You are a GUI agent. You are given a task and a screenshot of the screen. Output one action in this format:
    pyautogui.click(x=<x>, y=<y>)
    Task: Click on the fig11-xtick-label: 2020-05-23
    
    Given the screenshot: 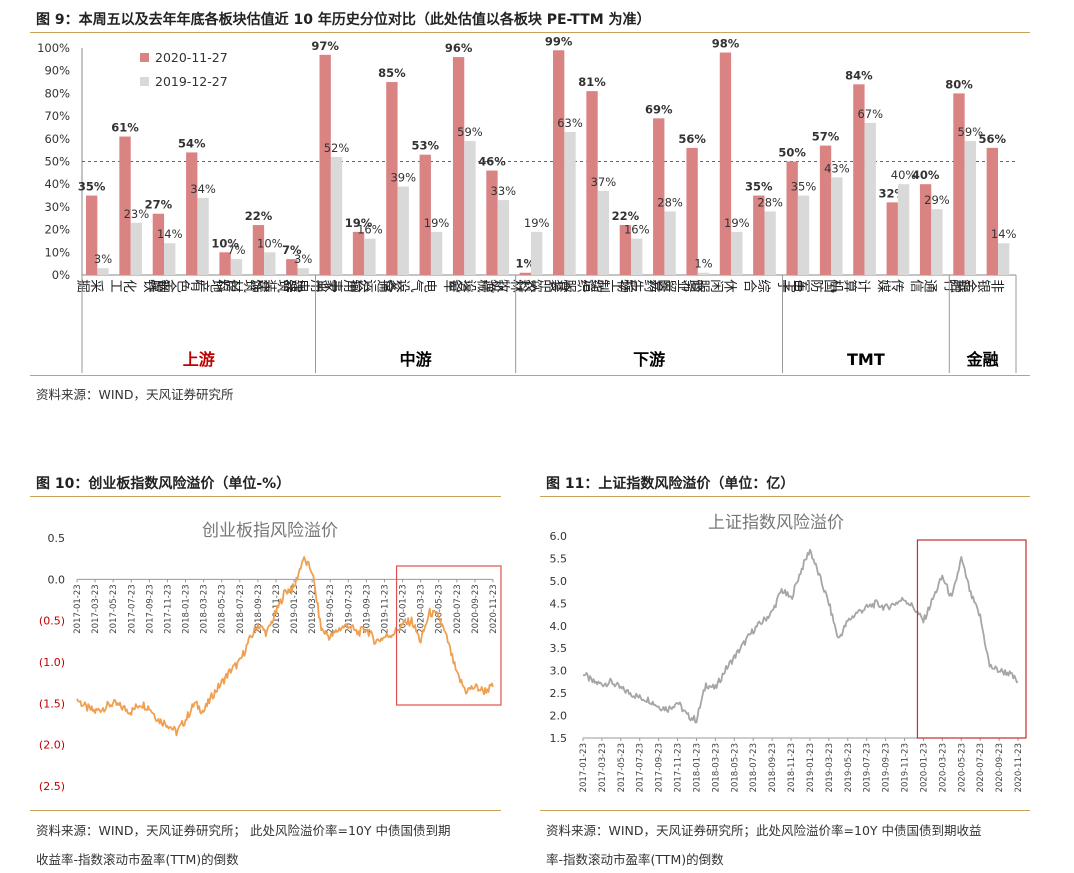 What is the action you would take?
    pyautogui.click(x=962, y=767)
    